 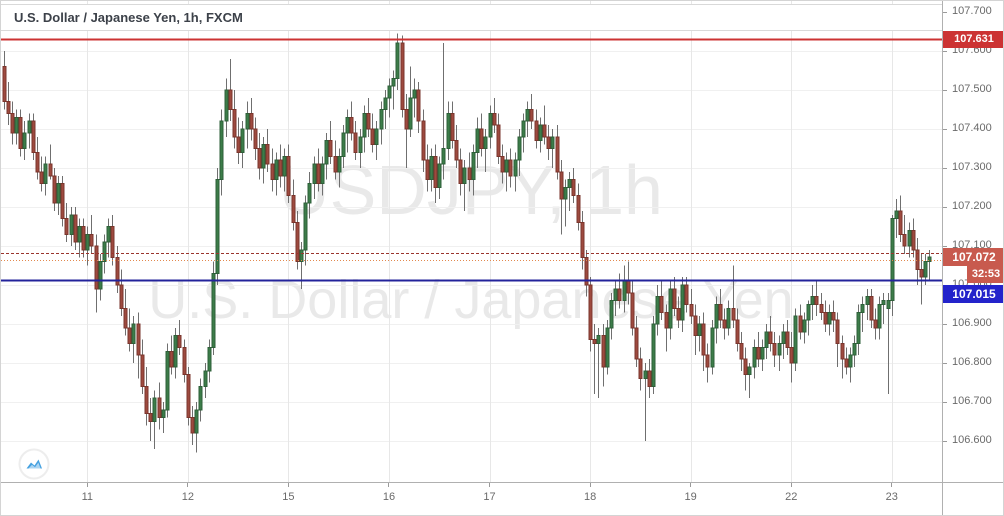 What do you see at coordinates (128, 17) in the screenshot?
I see `legend-title: U.S. Dollar / Japanese Yen, 1h, FXCM` at bounding box center [128, 17].